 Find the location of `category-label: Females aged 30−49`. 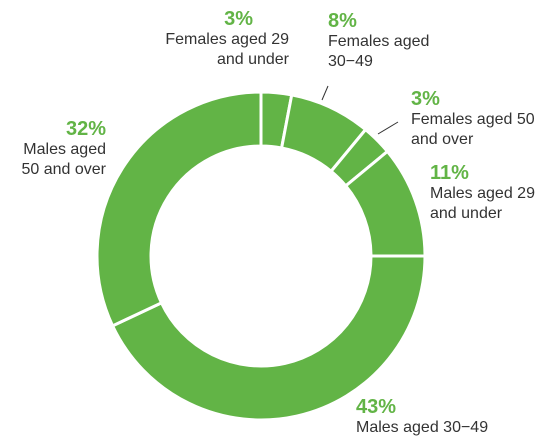

category-label: Females aged 30−49 is located at coordinates (379, 51).